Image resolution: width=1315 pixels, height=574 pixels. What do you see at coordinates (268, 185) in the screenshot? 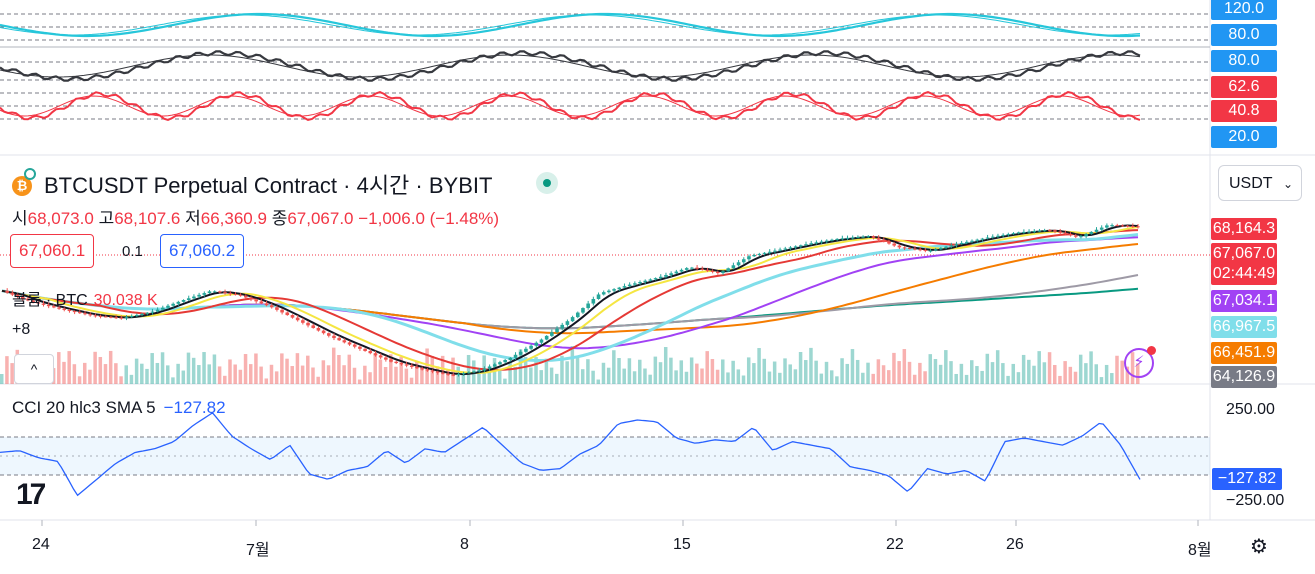
I see `symbol-title: BTCUSDT Perpetual Contract · 4시간 · BYBIT` at bounding box center [268, 185].